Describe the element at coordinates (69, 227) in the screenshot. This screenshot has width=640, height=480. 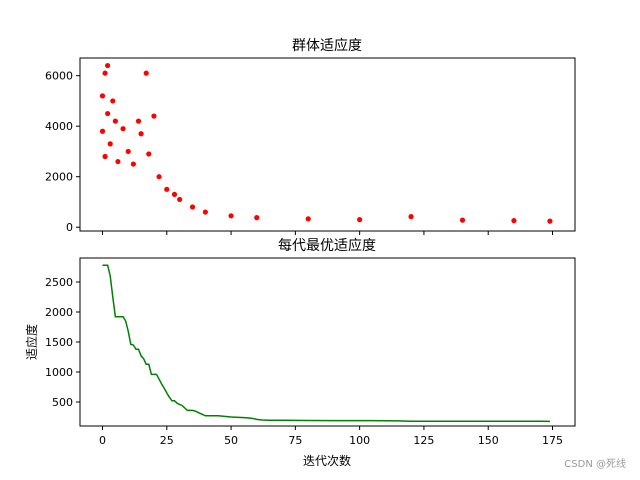
I see `scatter-y-tick-label-0: 0` at that location.